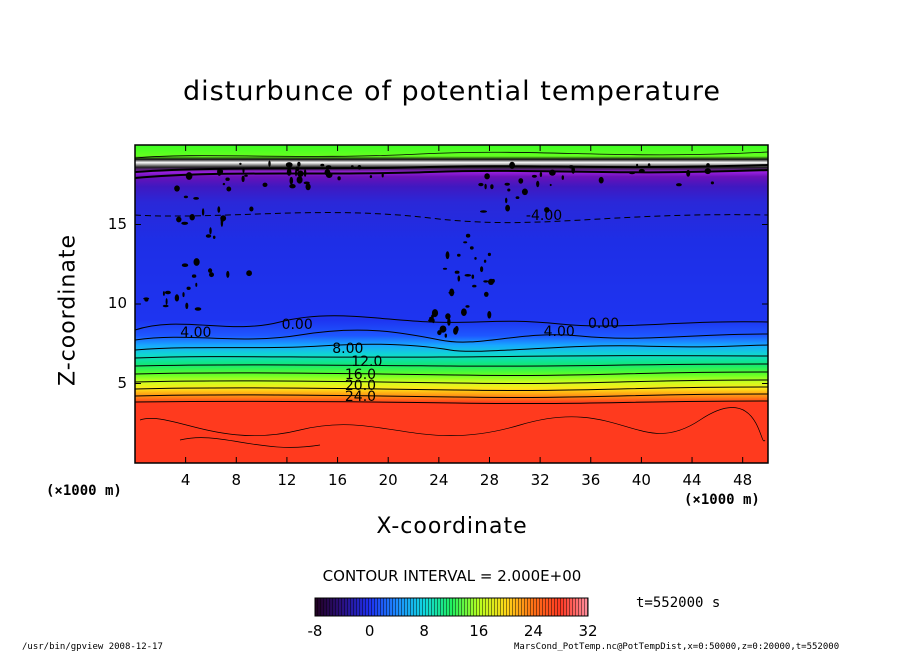  I want to click on contour-label: 12.0, so click(367, 361).